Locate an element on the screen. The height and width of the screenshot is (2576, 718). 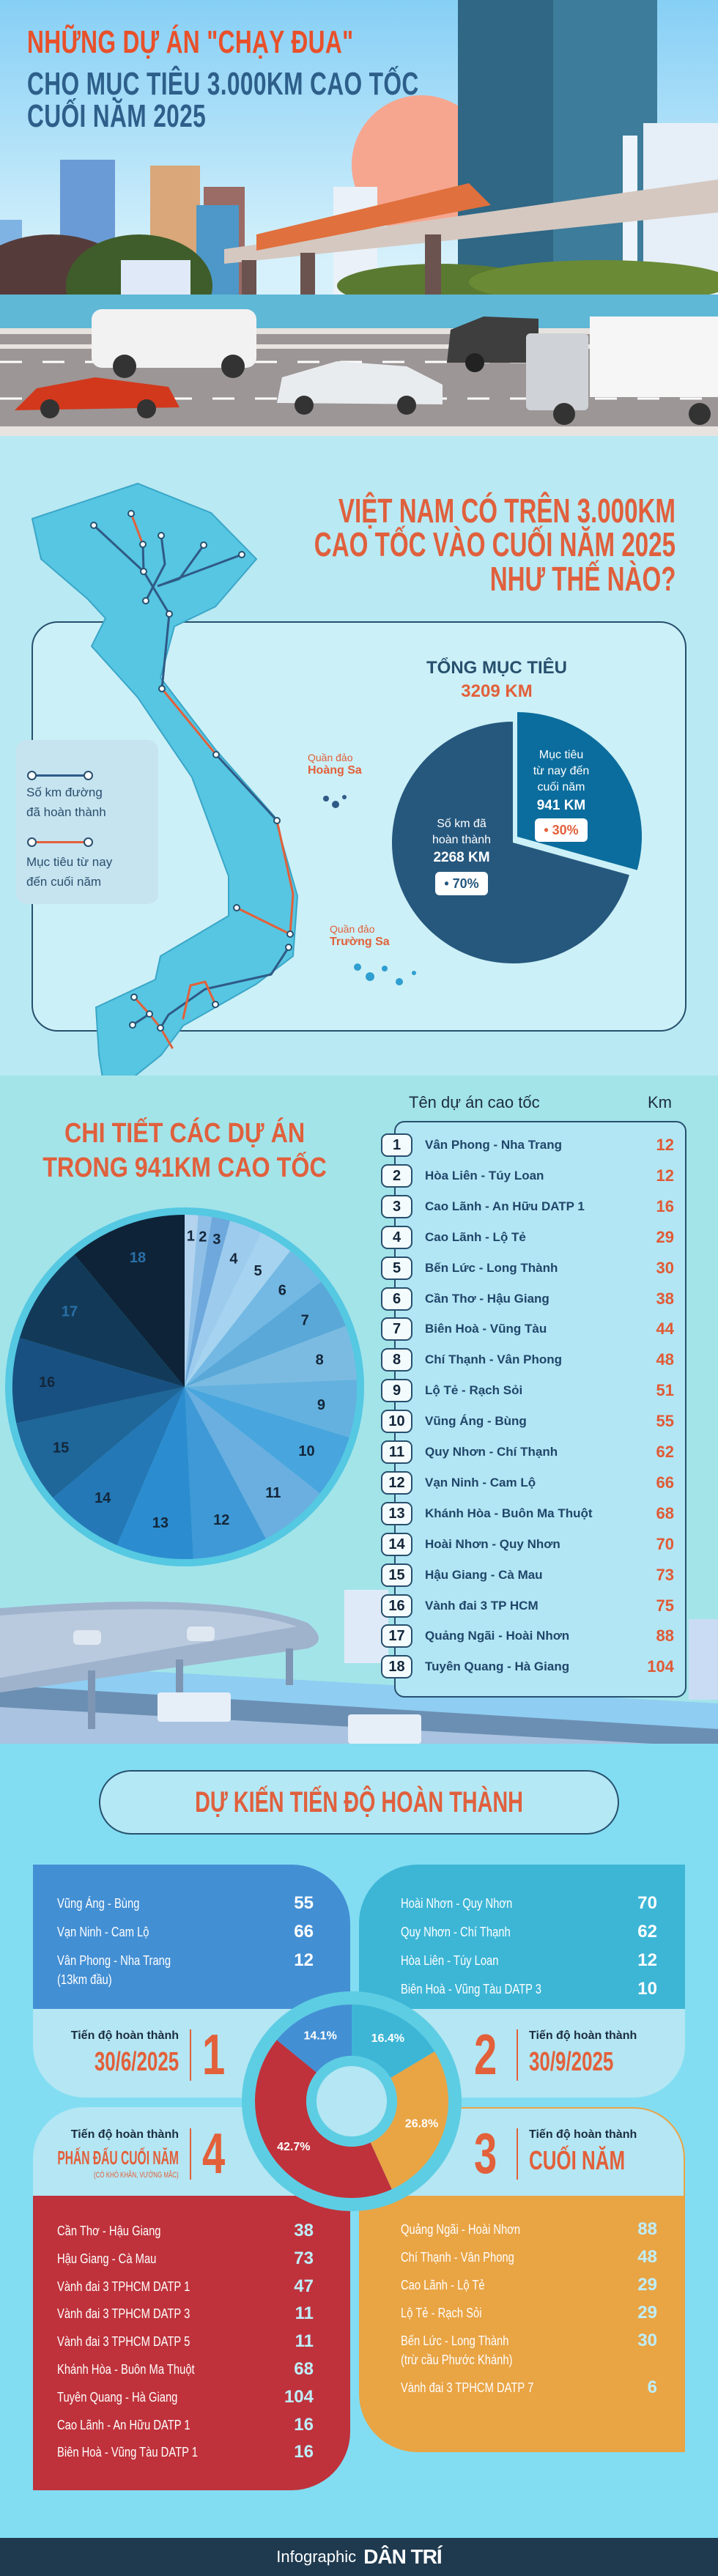
schedule-item-name: Hậu Giang - Cà Mau is located at coordinates (107, 2258).